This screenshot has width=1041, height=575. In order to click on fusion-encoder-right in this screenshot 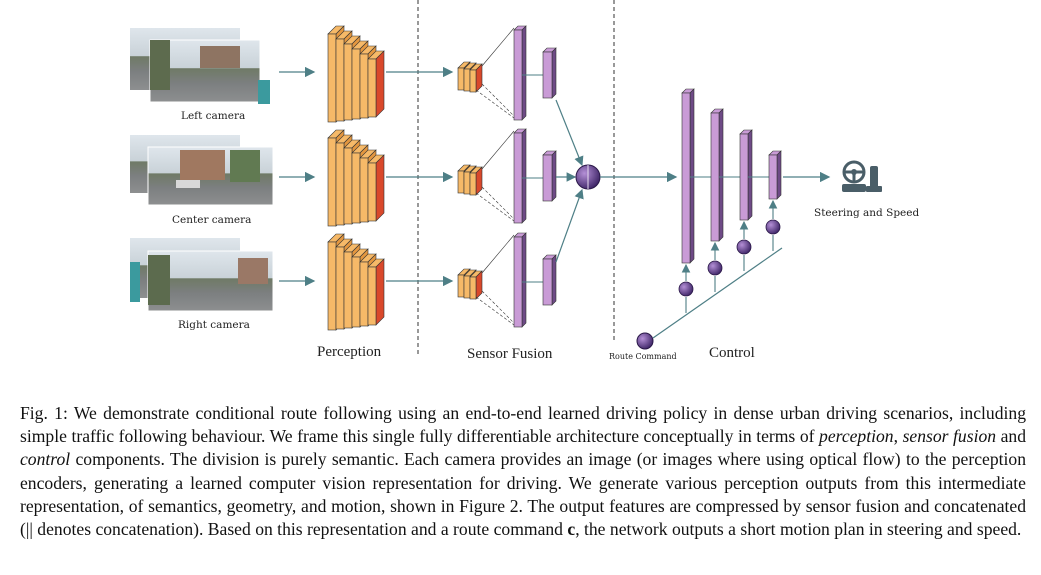, I will do `click(507, 280)`.